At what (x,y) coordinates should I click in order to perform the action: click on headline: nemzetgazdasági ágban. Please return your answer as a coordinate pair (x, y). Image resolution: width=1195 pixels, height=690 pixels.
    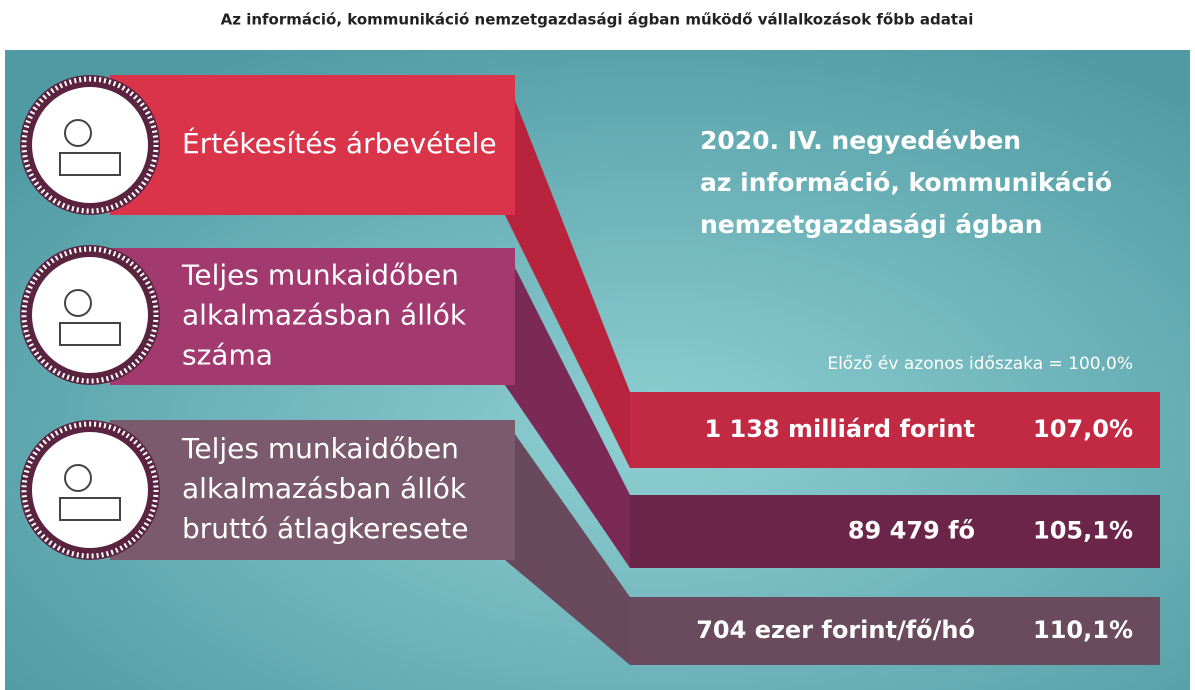
    Looking at the image, I should click on (871, 224).